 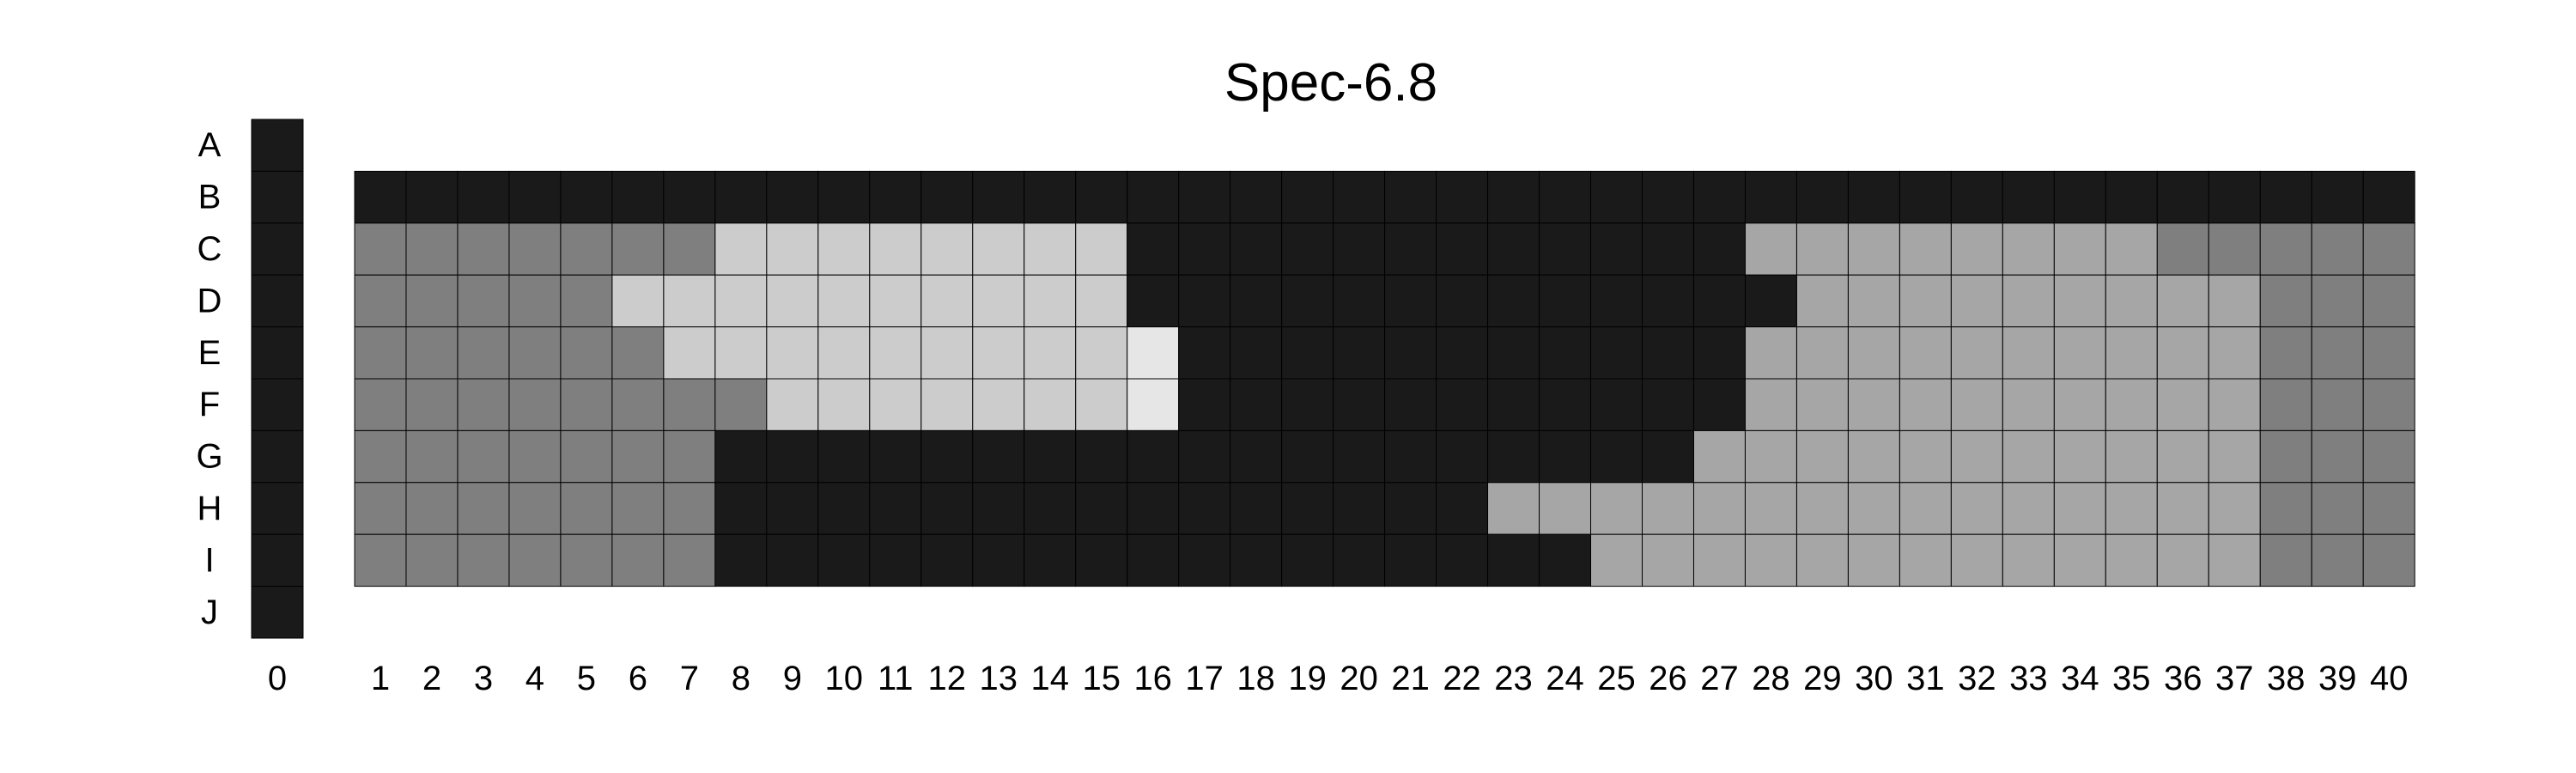 What do you see at coordinates (2234, 678) in the screenshot?
I see `x-tick-label: 37` at bounding box center [2234, 678].